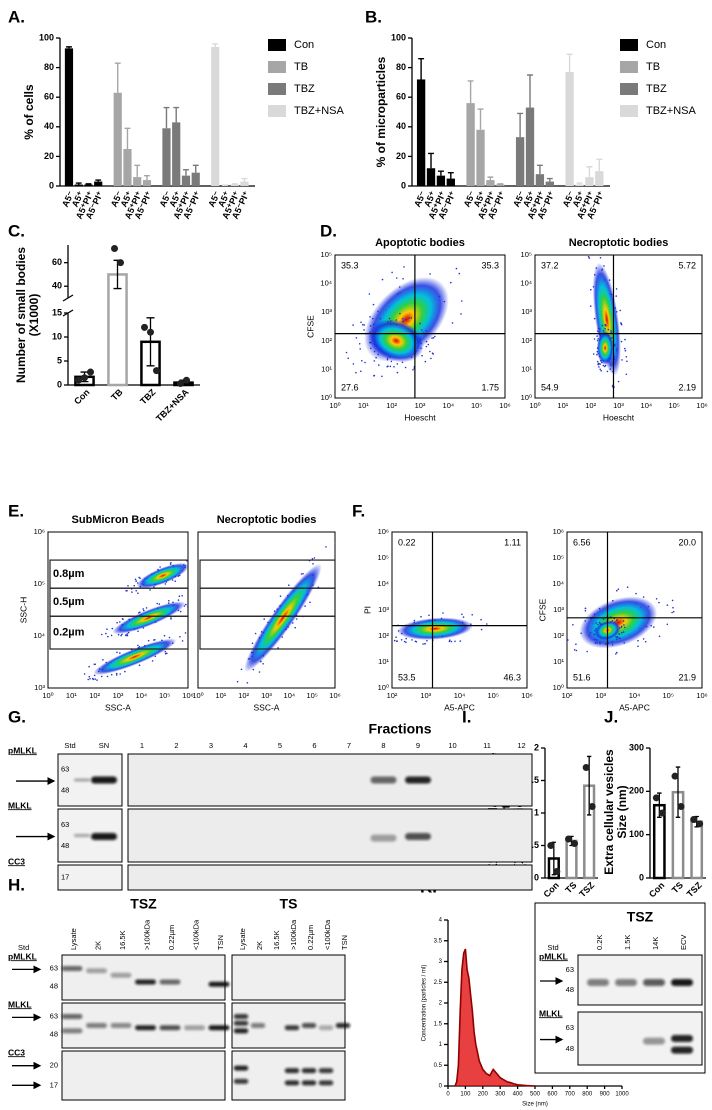 The image size is (712, 1110). I want to click on y-axis-label: Extra cellular vesicles, so click(609, 812).